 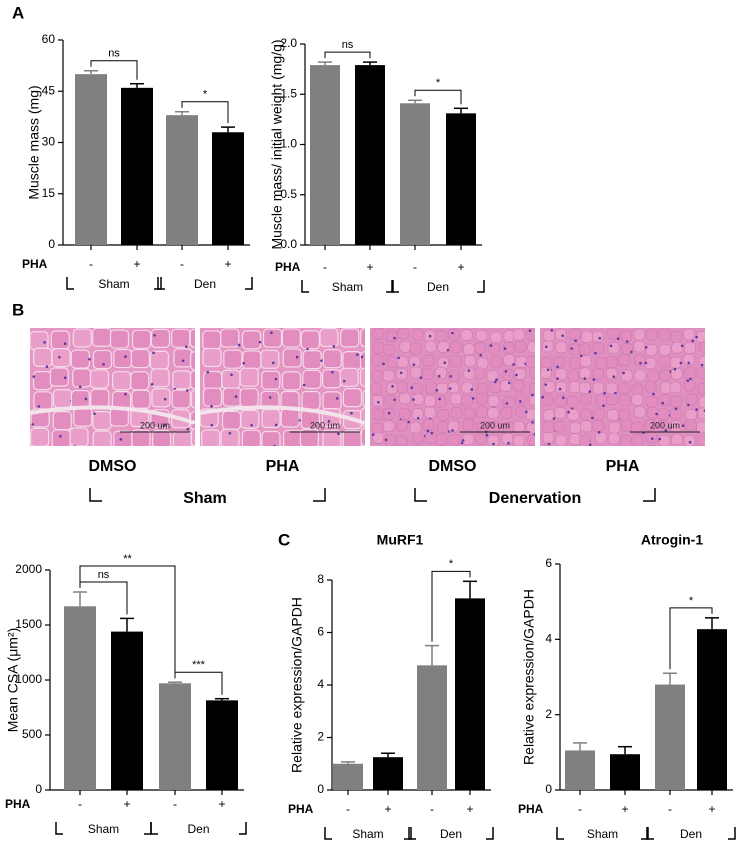 I want to click on chart-title: Atrogin-1, so click(x=672, y=540).